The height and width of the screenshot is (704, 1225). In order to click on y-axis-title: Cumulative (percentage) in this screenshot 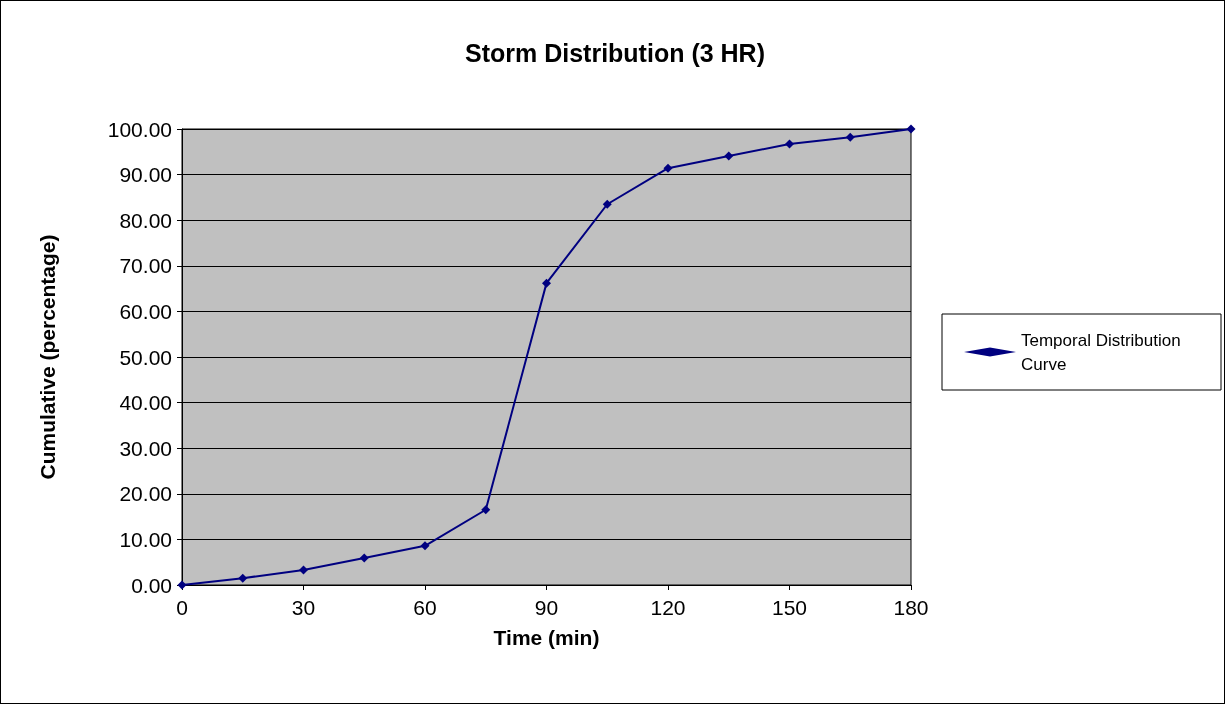, I will do `click(47, 357)`.